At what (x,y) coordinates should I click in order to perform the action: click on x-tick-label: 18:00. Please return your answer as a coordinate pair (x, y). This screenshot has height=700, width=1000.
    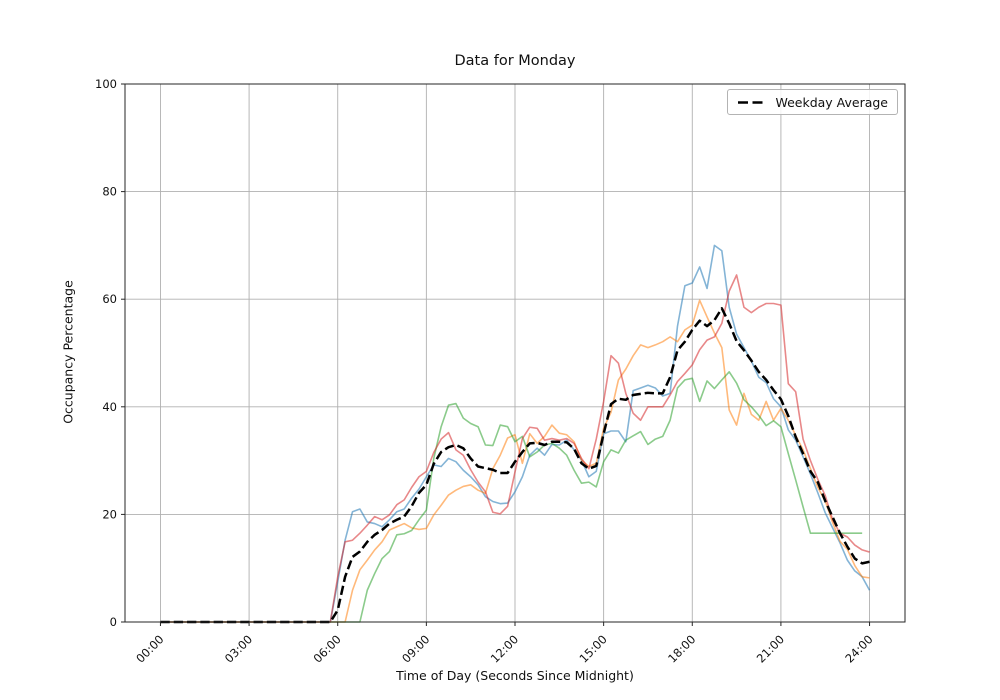
    Looking at the image, I should click on (681, 648).